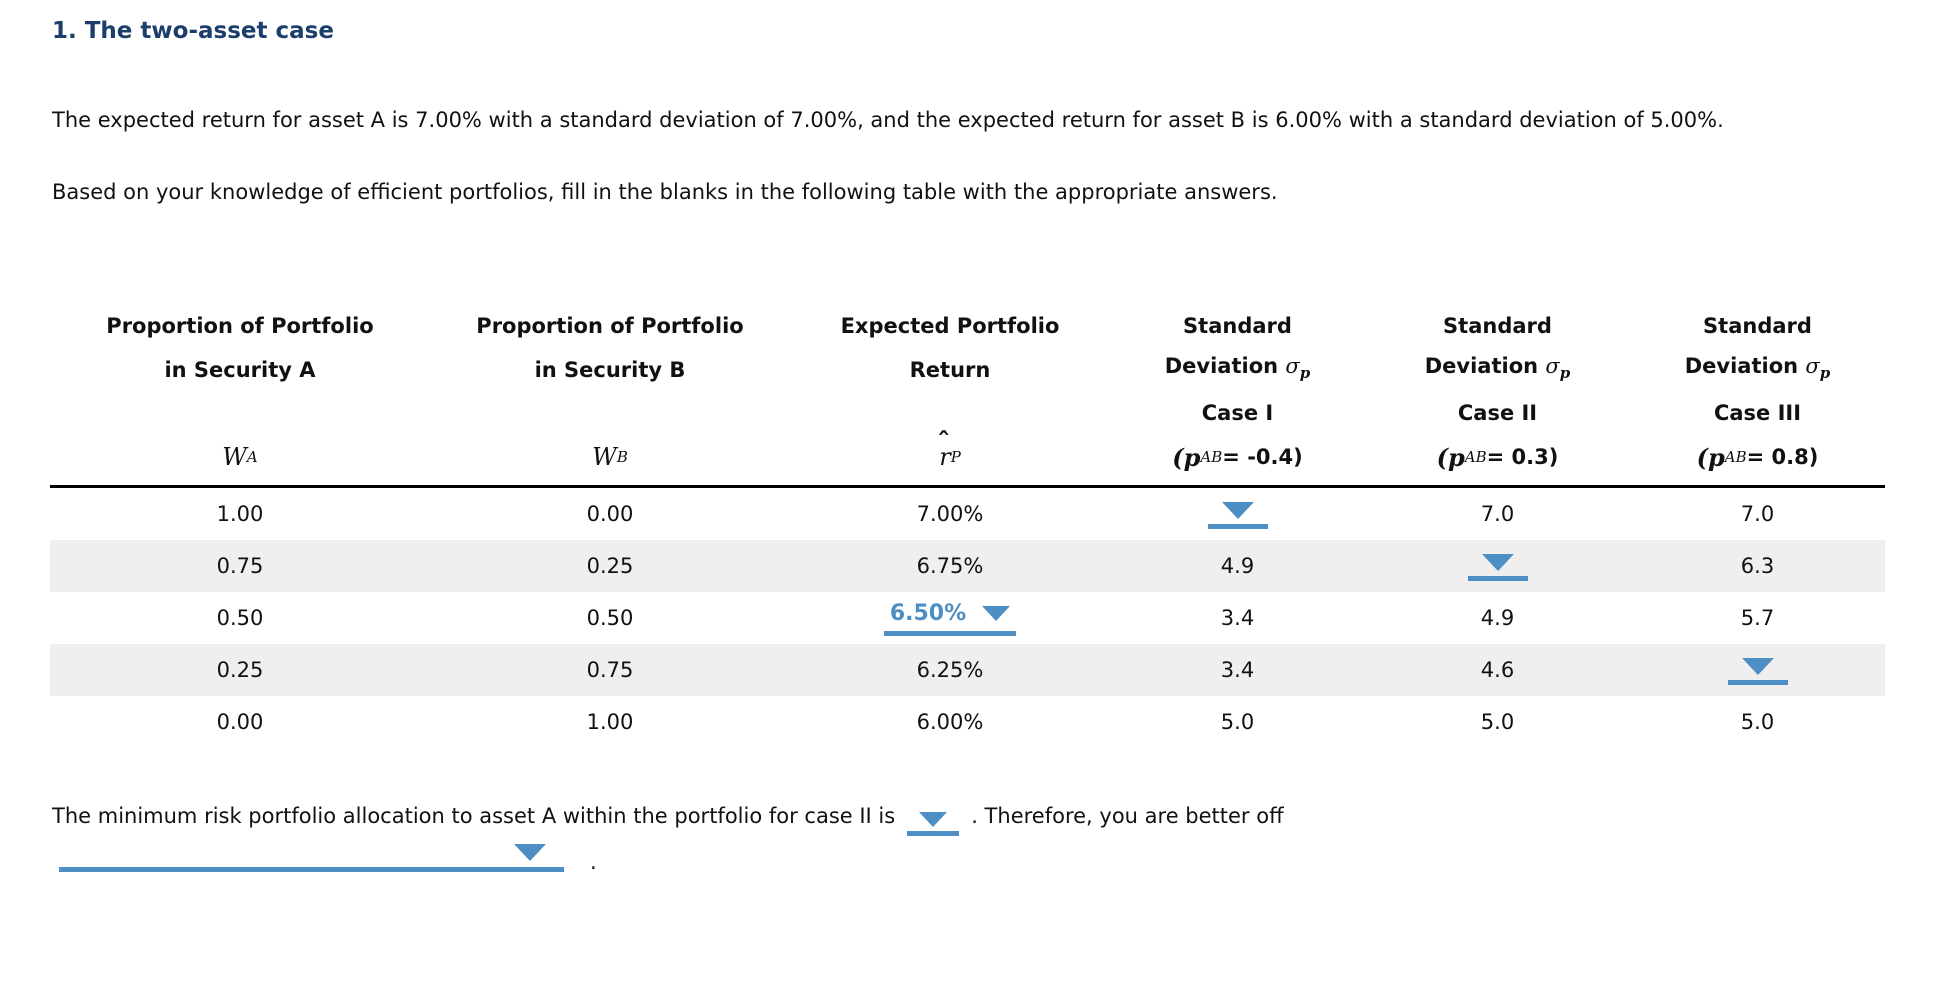 The width and height of the screenshot is (1936, 982). I want to click on cell-case1: 4.9, so click(1237, 566).